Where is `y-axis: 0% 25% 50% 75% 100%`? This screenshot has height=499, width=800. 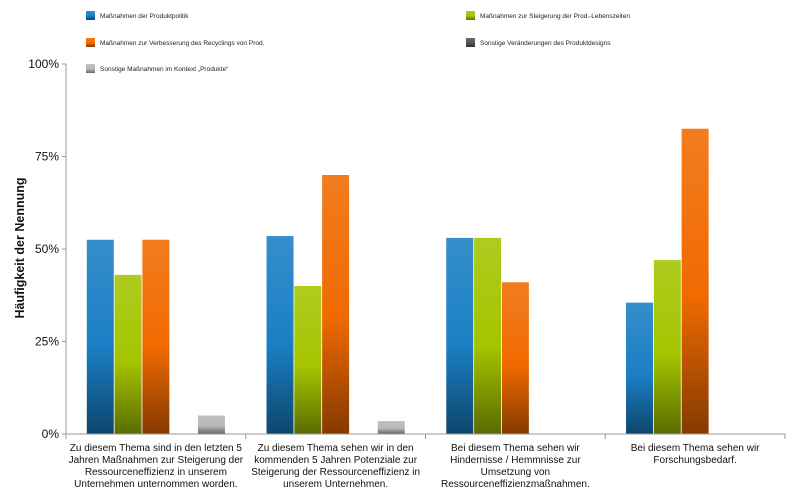
y-axis: 0% 25% 50% 75% 100% is located at coordinates (47, 249).